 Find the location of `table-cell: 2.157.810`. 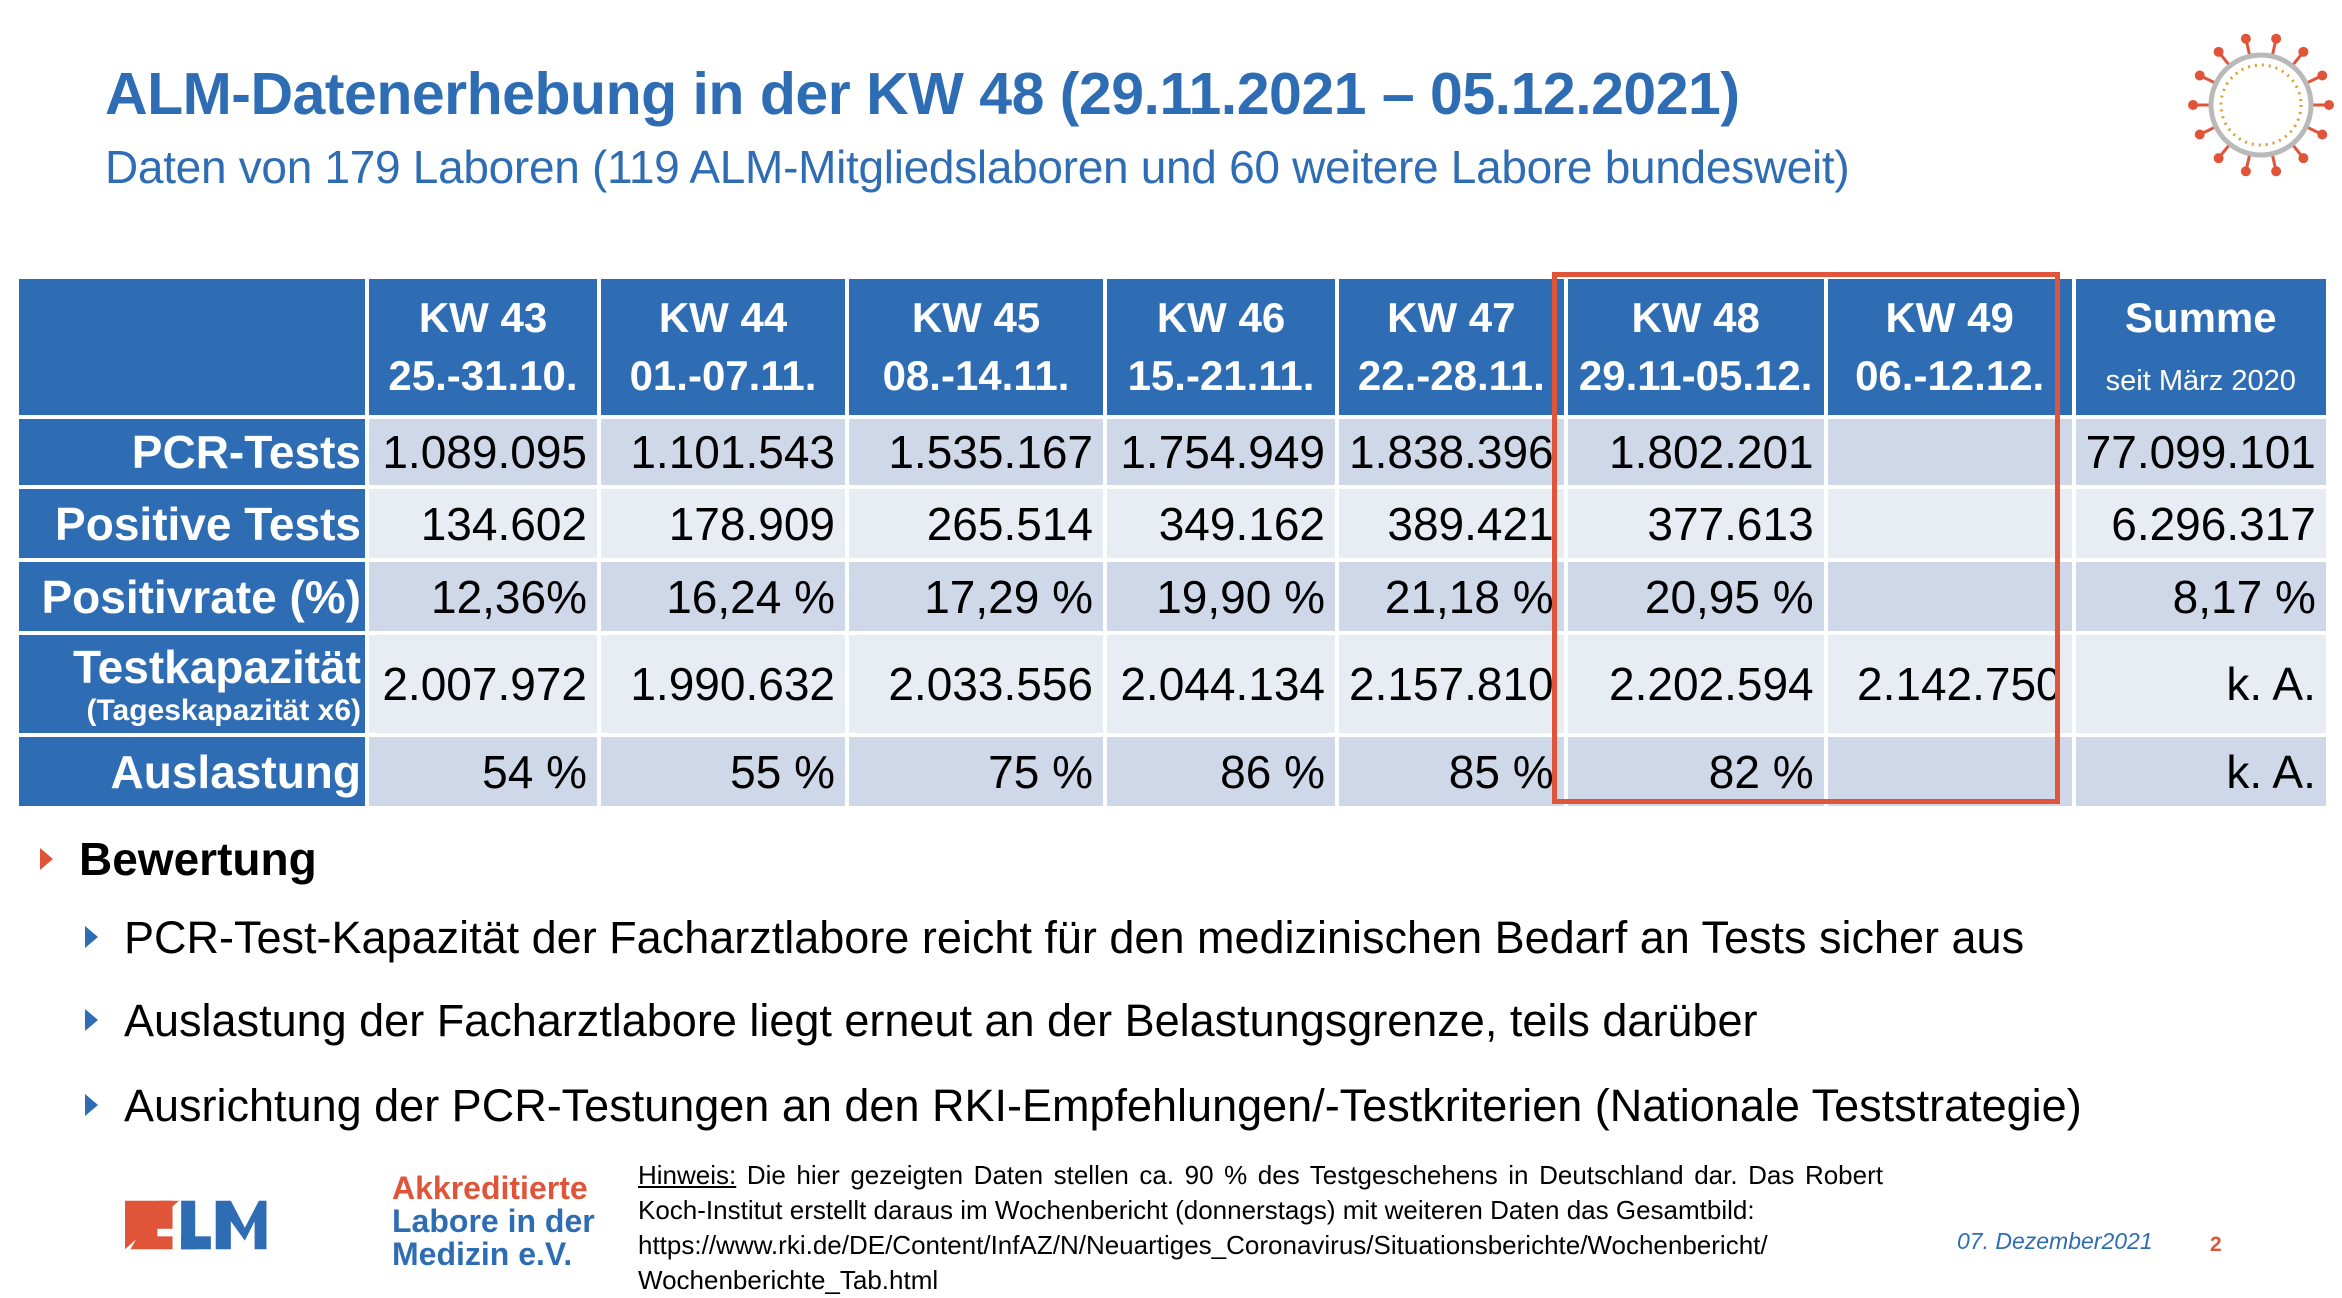

table-cell: 2.157.810 is located at coordinates (1451, 684).